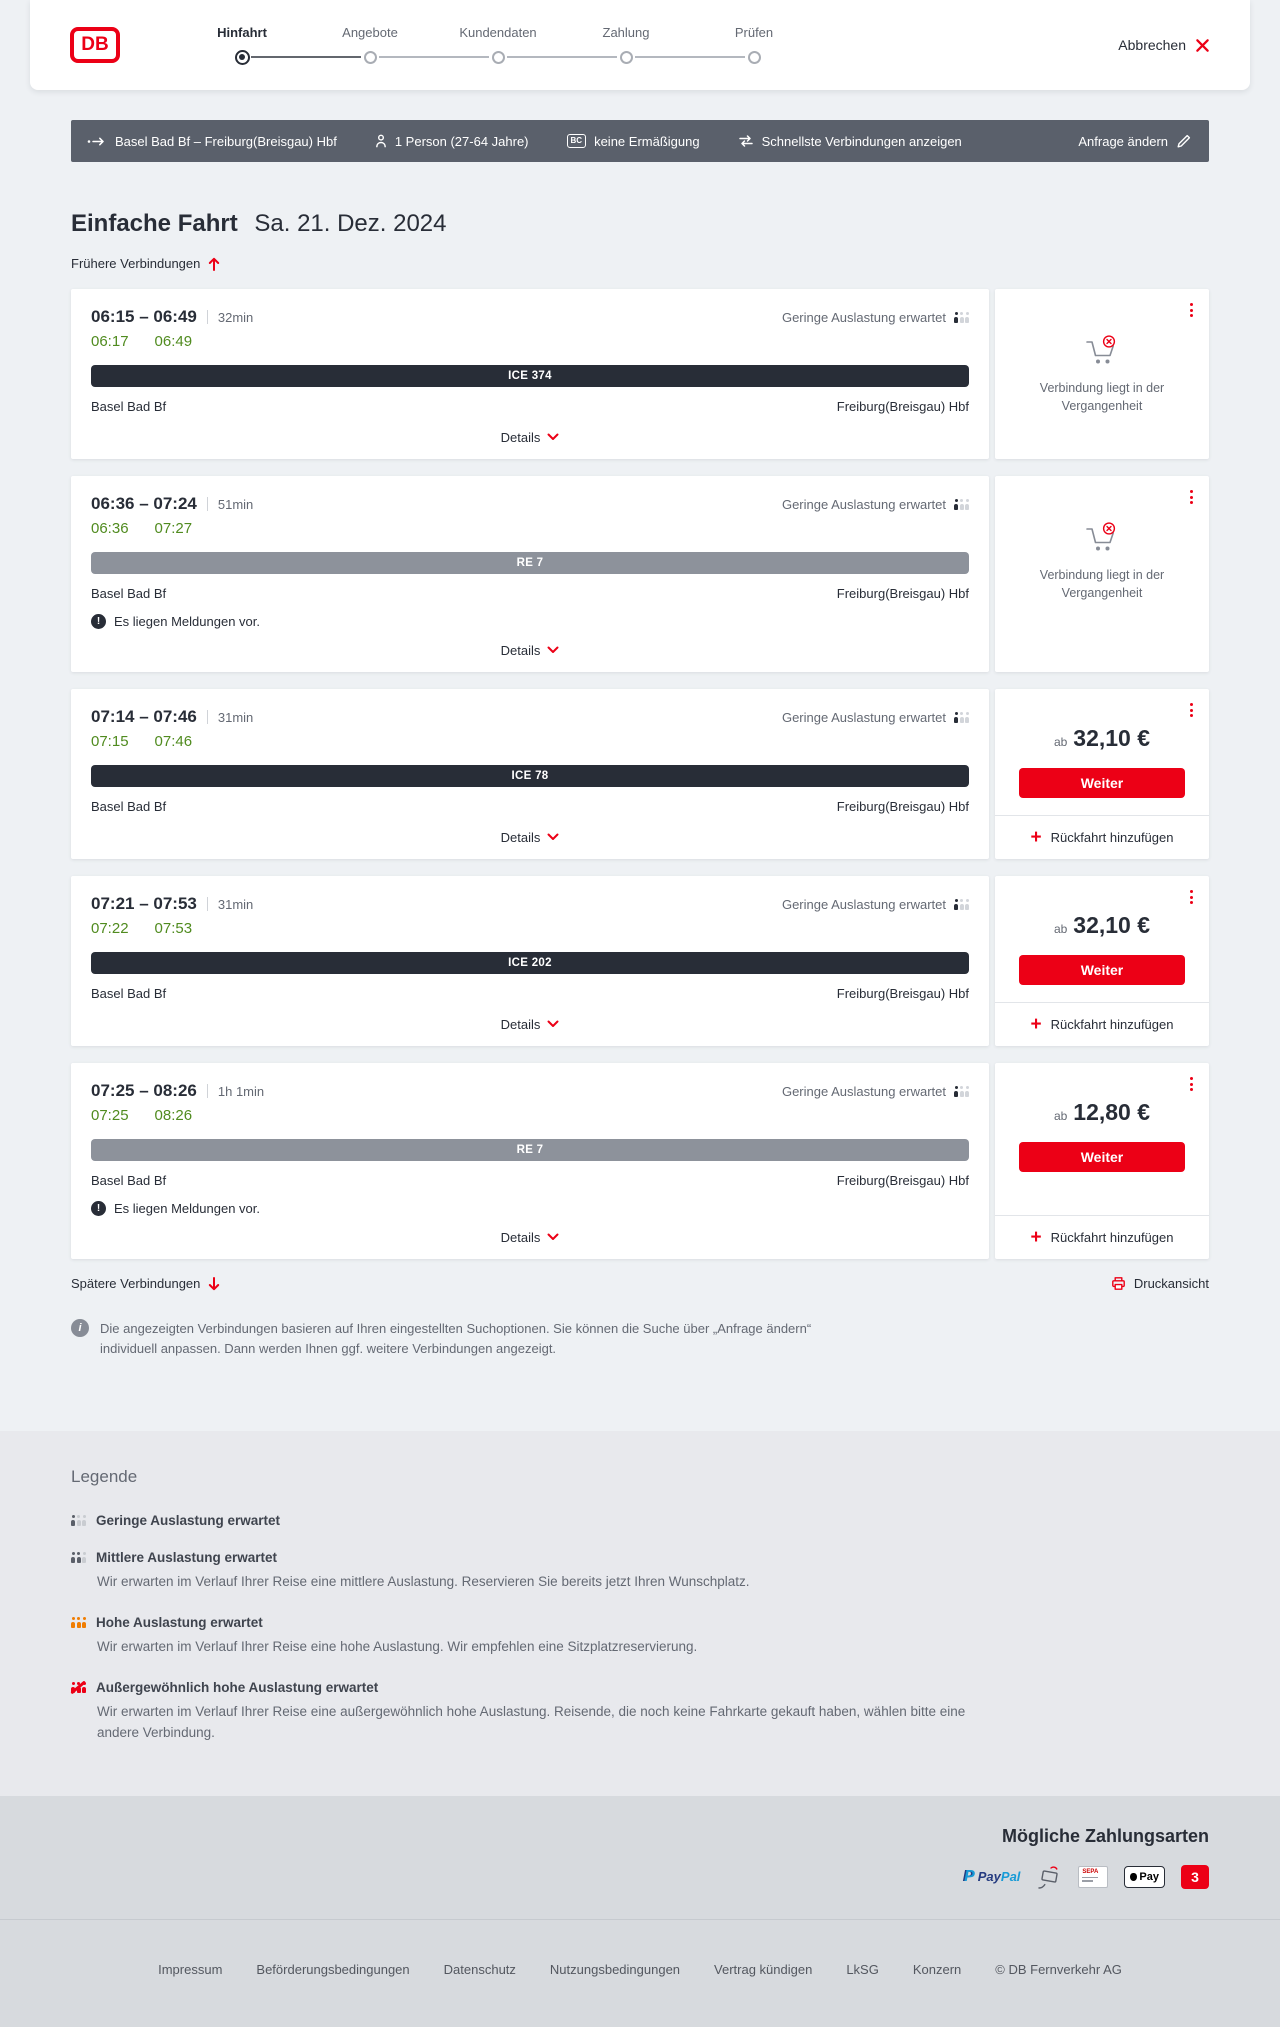  What do you see at coordinates (154, 223) in the screenshot?
I see `trip-type: Einfache Fahrt` at bounding box center [154, 223].